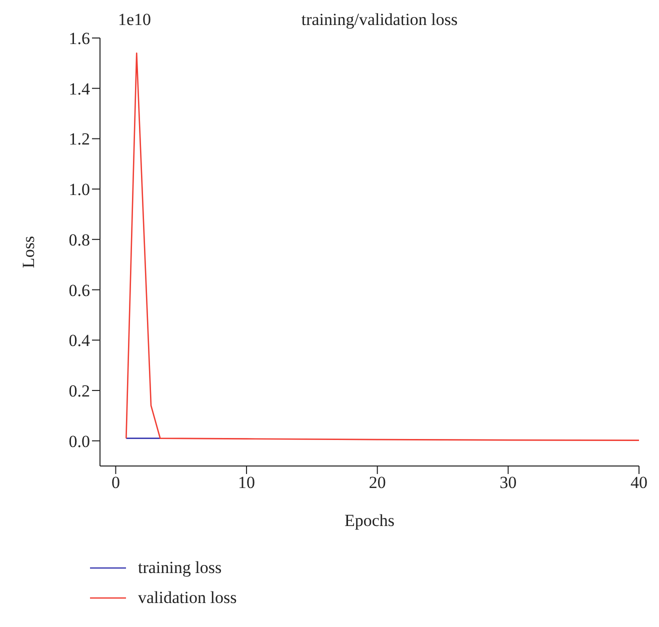 The image size is (659, 627). Describe the element at coordinates (508, 482) in the screenshot. I see `x-tick-label: 30` at that location.